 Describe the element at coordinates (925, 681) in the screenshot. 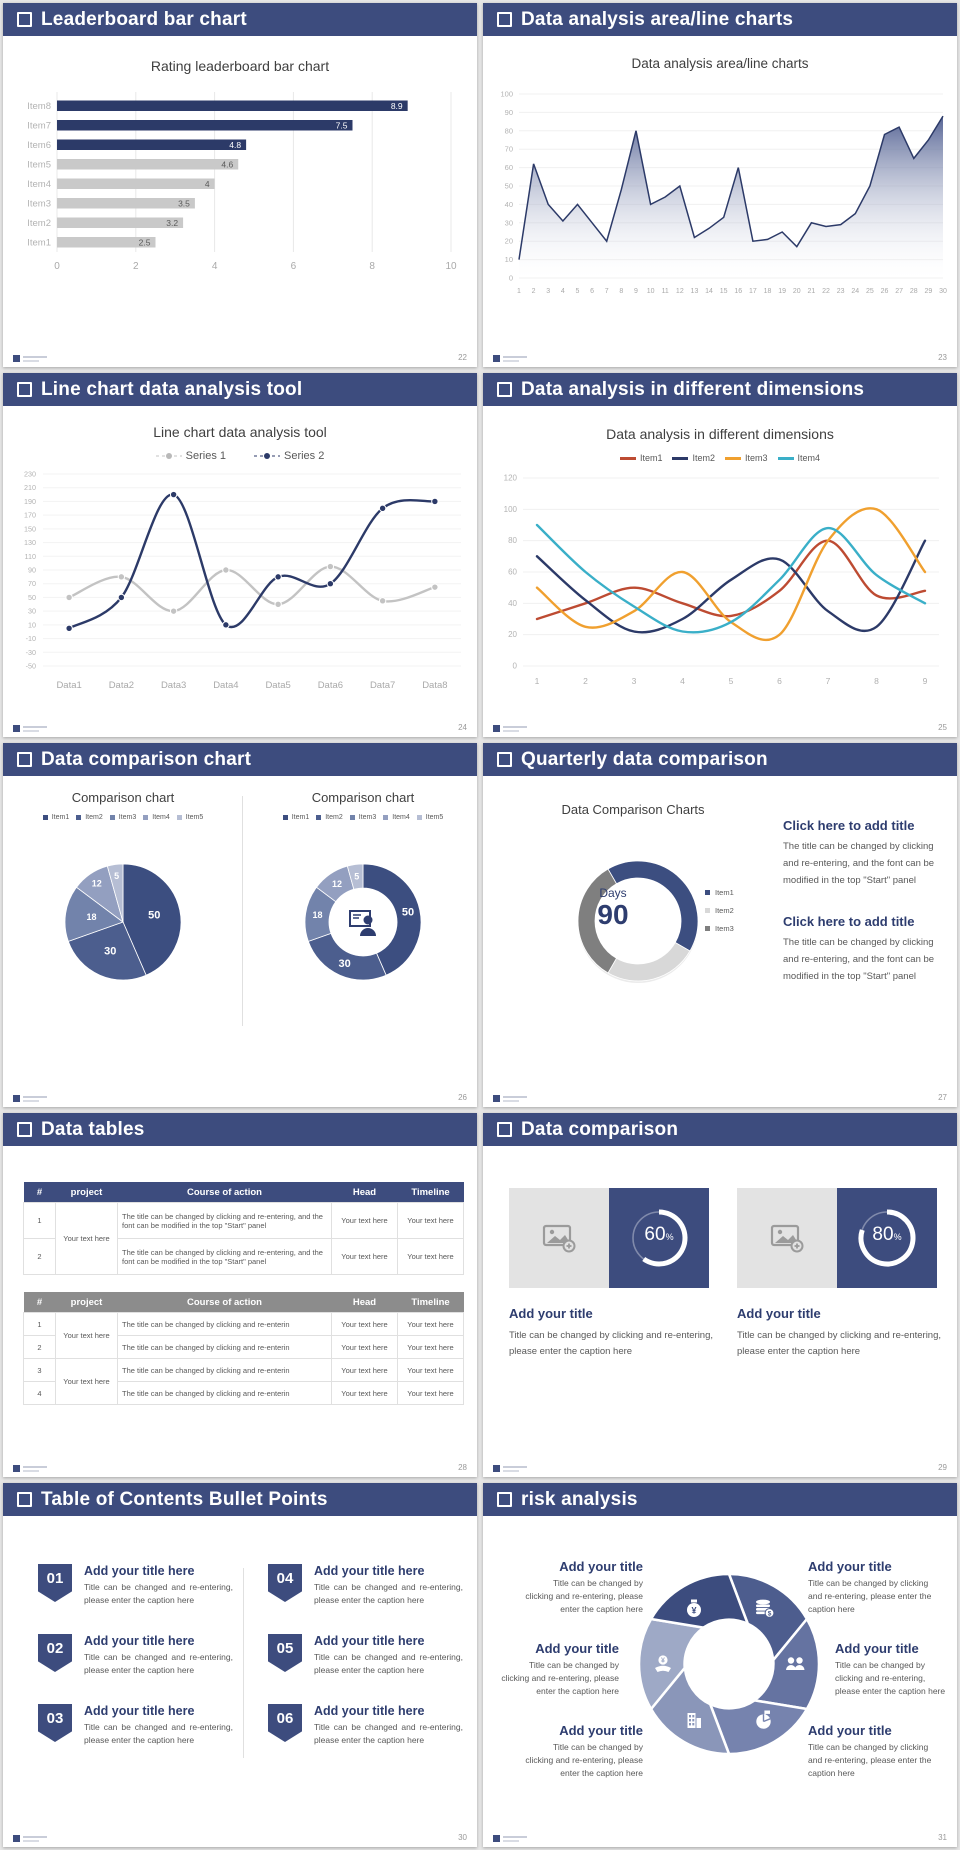

I see `svg-text: 9` at that location.